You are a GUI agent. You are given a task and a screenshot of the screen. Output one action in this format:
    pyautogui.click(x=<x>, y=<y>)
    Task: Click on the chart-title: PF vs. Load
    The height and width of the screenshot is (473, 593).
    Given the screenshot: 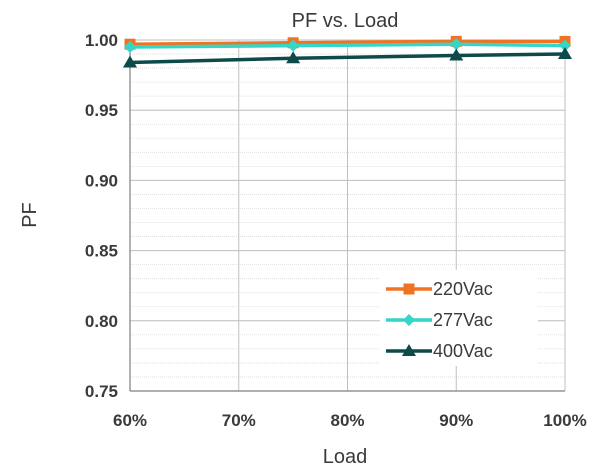 What is the action you would take?
    pyautogui.click(x=345, y=21)
    